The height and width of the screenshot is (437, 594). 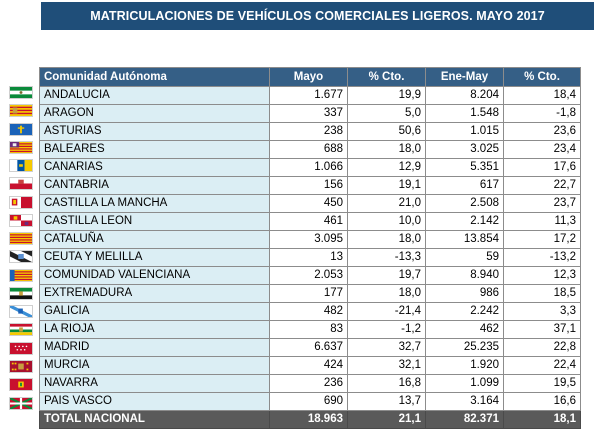 What do you see at coordinates (542, 365) in the screenshot?
I see `cto-ene-may-cell: 22,4` at bounding box center [542, 365].